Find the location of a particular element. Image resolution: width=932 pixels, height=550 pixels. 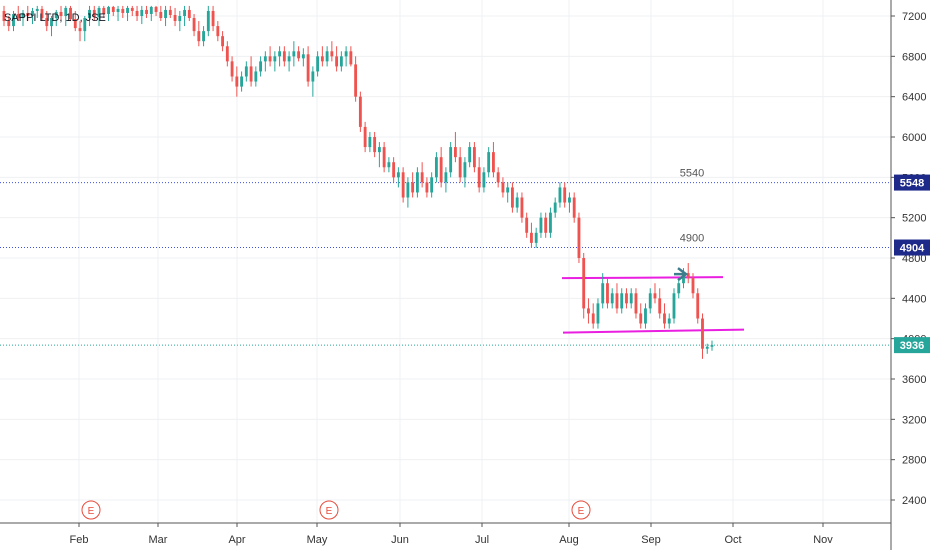

x-tick-label: Oct is located at coordinates (732, 540).